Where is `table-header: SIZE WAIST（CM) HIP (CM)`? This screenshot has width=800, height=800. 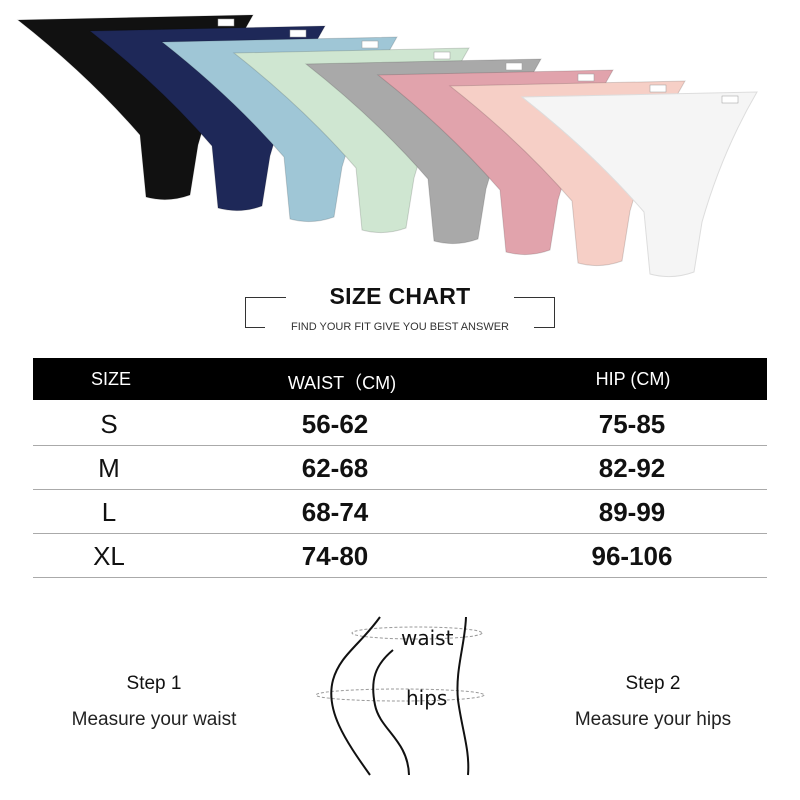
table-header: SIZE WAIST（CM) HIP (CM) is located at coordinates (400, 379).